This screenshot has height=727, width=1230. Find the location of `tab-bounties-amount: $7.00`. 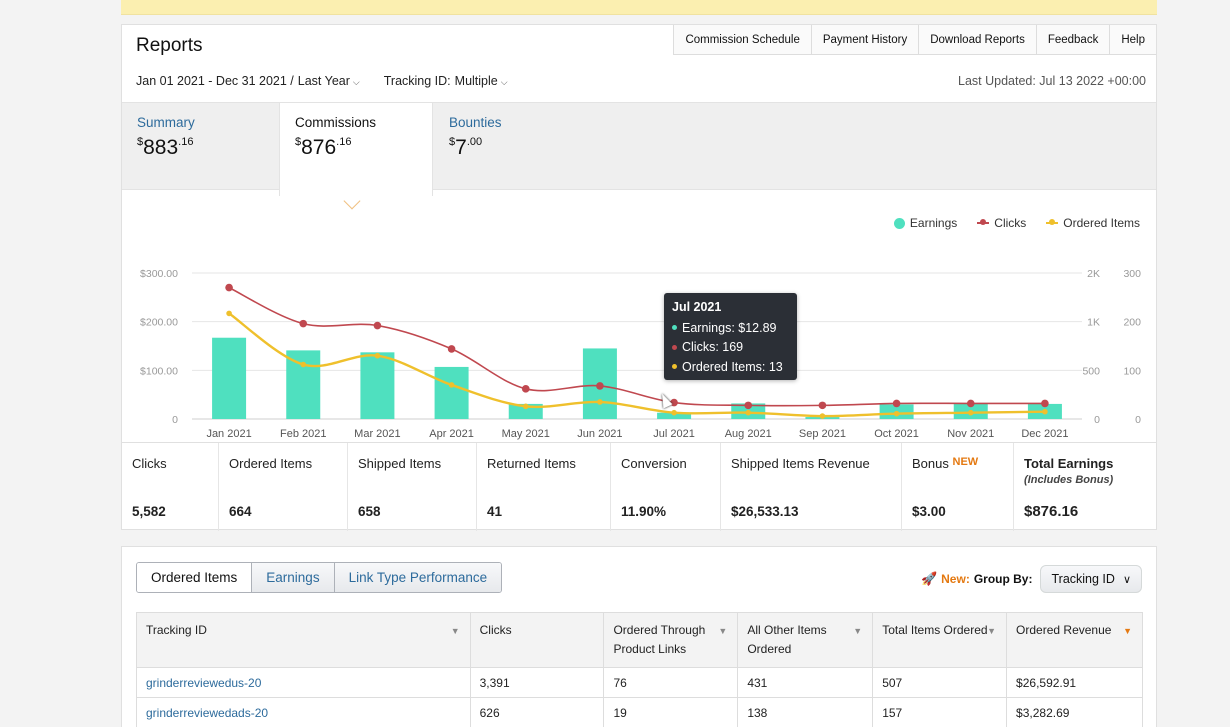

tab-bounties-amount: $7.00 is located at coordinates (466, 147).